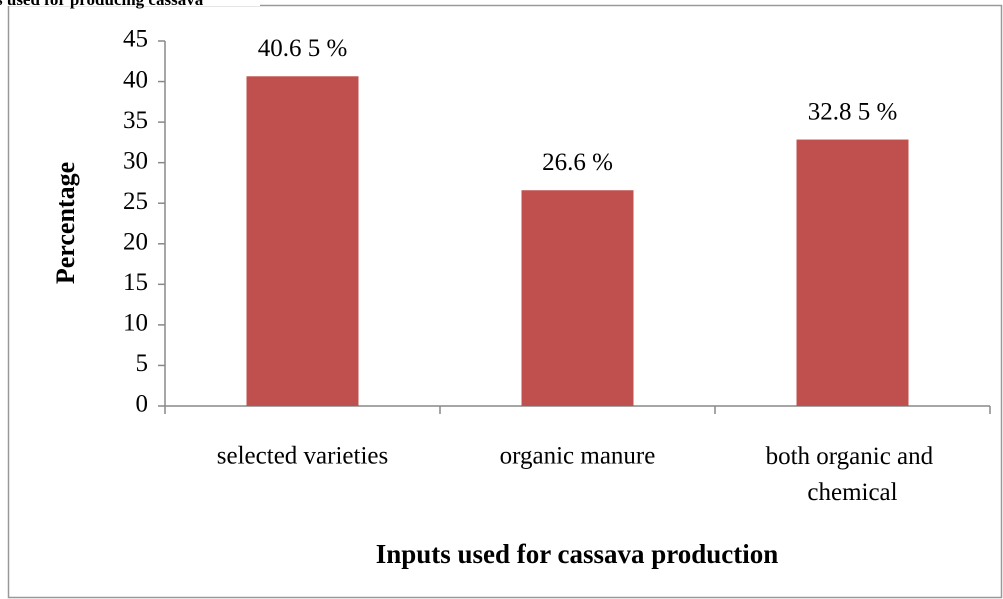 The height and width of the screenshot is (599, 1003). Describe the element at coordinates (853, 111) in the screenshot. I see `data-label: 32.8 5 %` at that location.